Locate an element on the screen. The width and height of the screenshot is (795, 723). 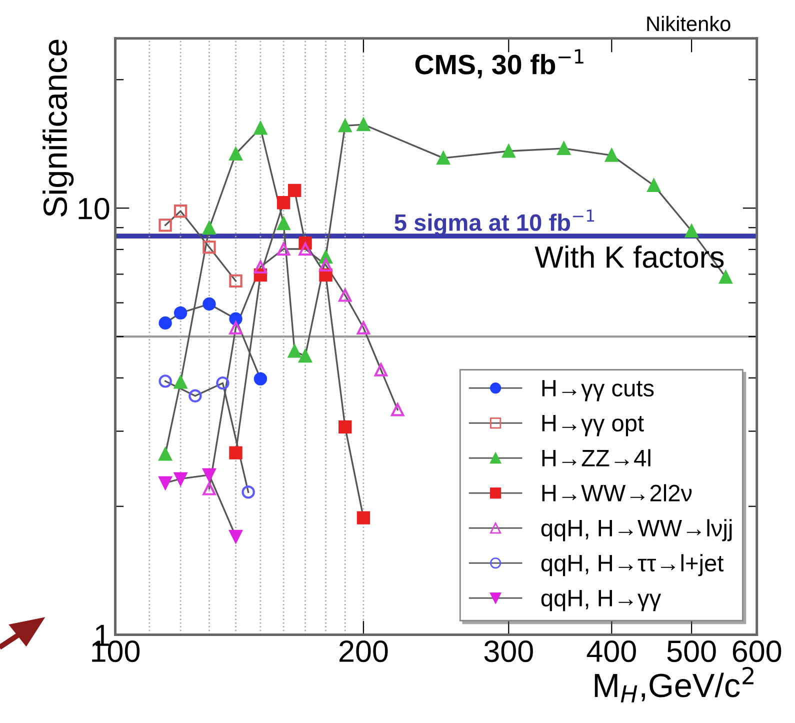
legend-label: H→WW→2l2ν is located at coordinates (617, 493).